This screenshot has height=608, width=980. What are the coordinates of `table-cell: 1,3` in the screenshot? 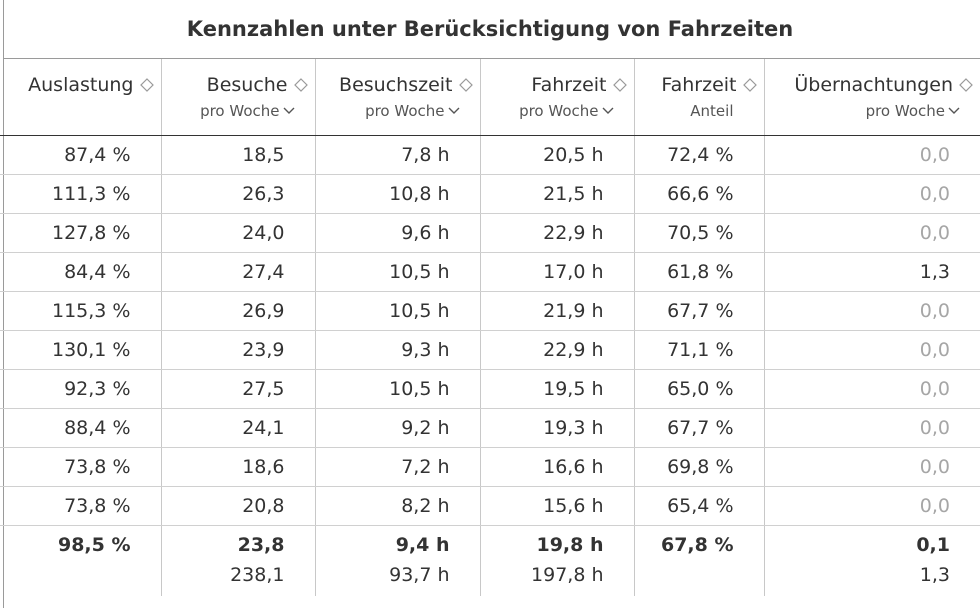 It's located at (872, 272).